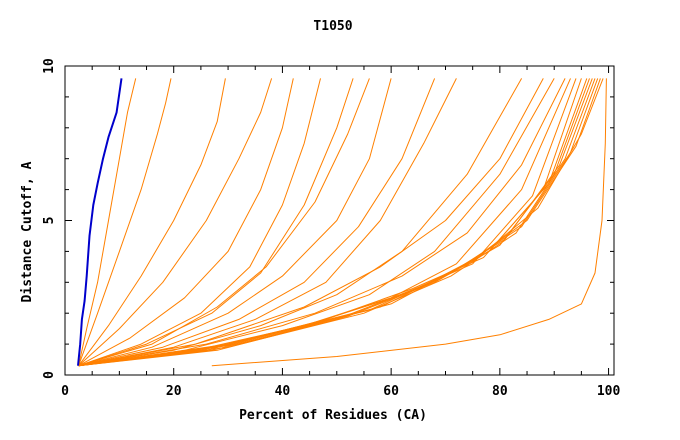 The image size is (680, 440). Describe the element at coordinates (609, 391) in the screenshot. I see `x-tick-label: 100` at that location.